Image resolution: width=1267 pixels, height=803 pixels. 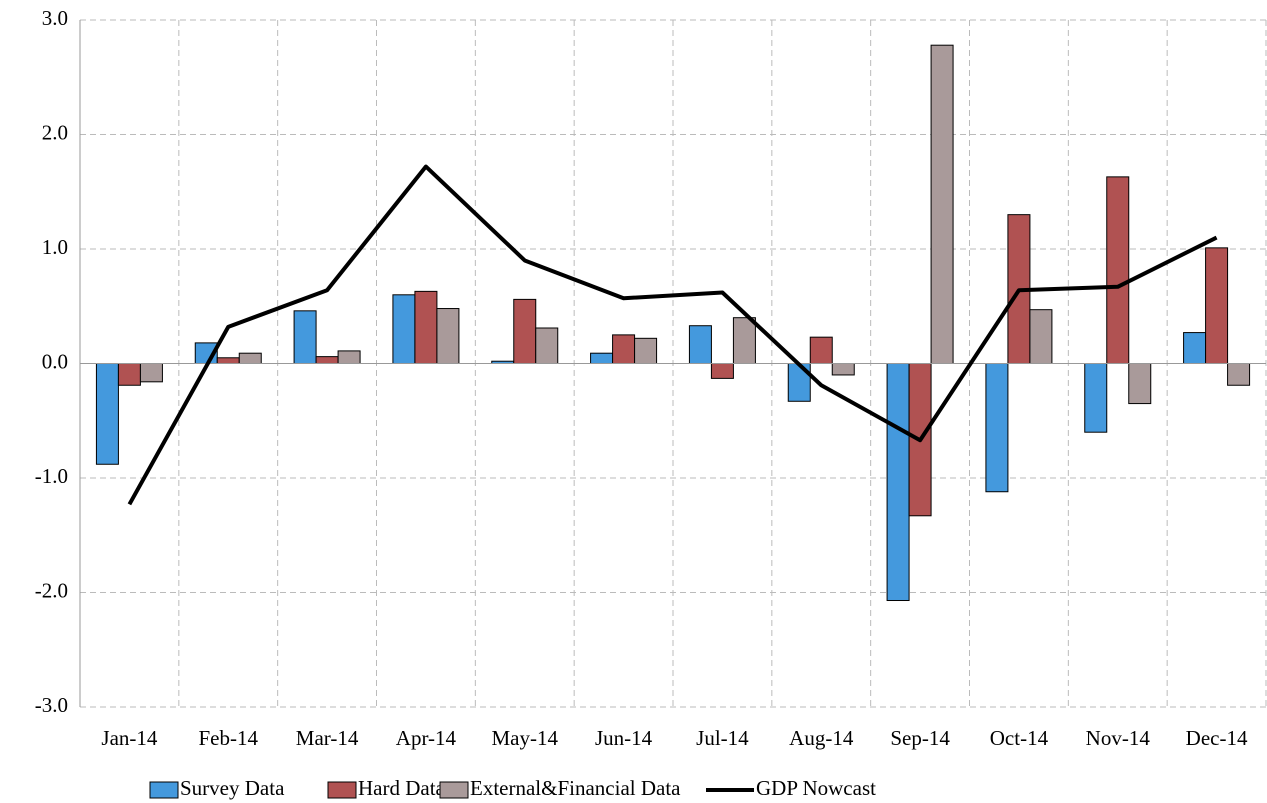 I want to click on y-tick-label: 1.0, so click(x=55, y=247).